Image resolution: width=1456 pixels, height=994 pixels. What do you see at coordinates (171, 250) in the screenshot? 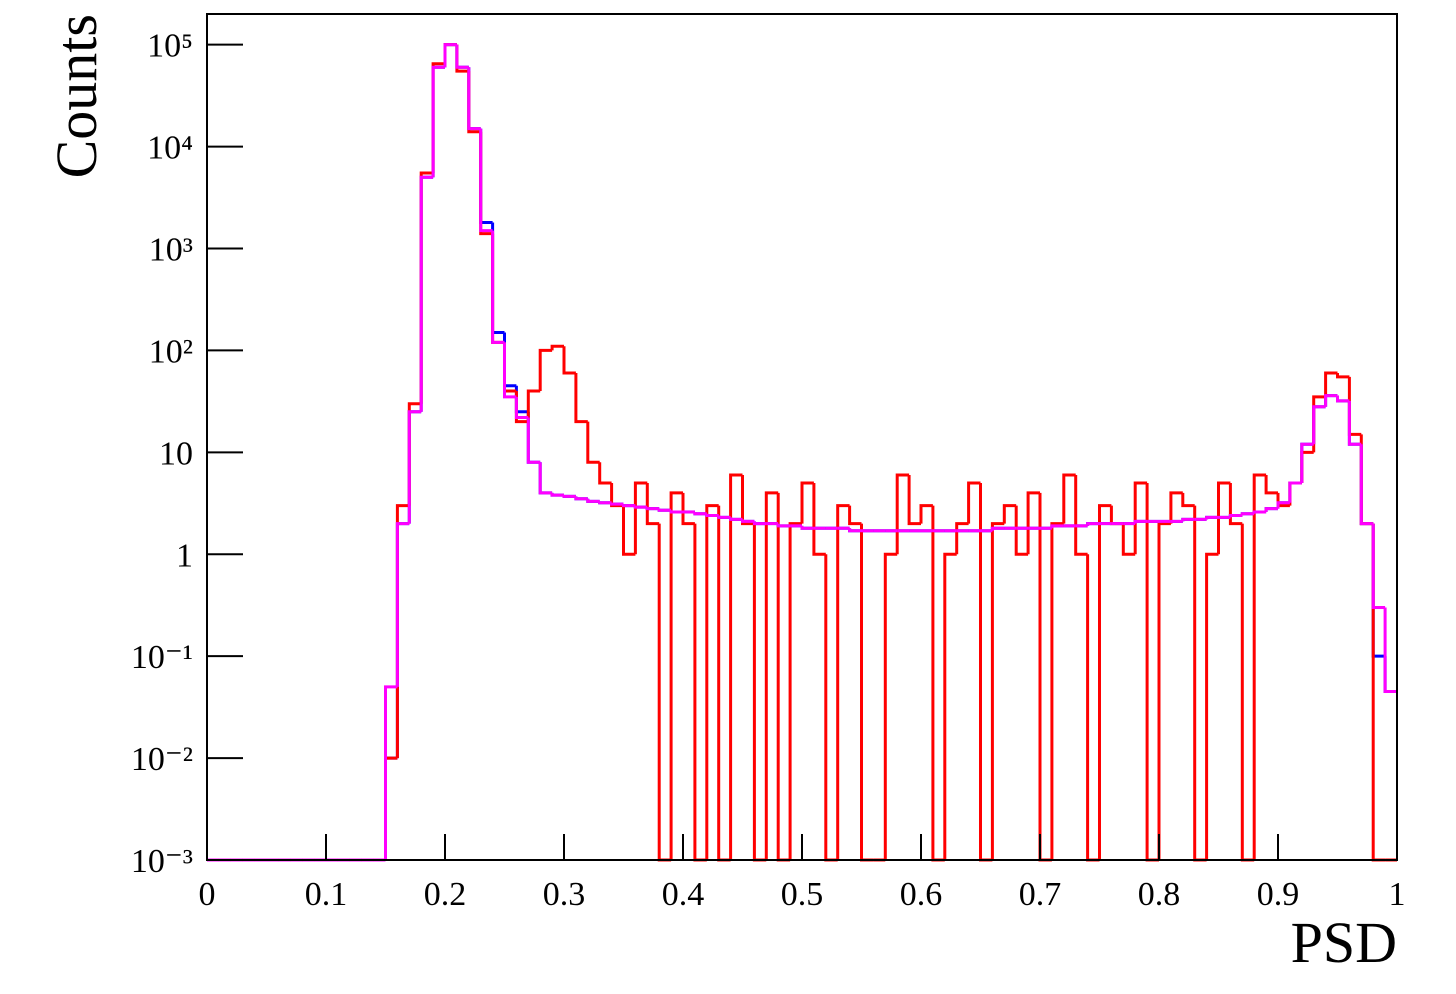
I see `y-tick-label: 10³` at bounding box center [171, 250].